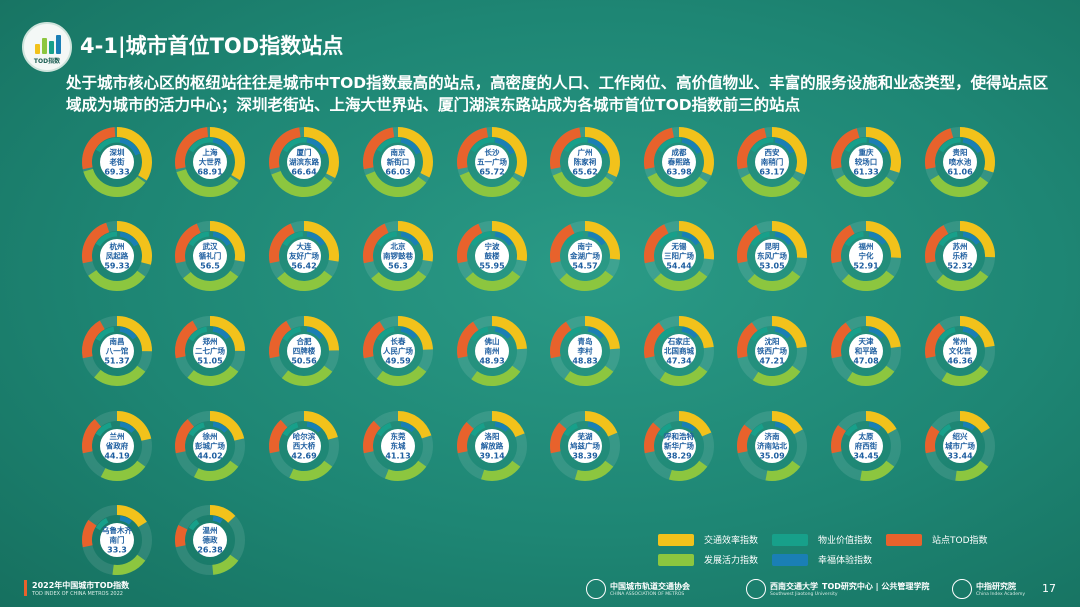 The image size is (1080, 607). What do you see at coordinates (116, 266) in the screenshot?
I see `station-value-label: 59.33` at bounding box center [116, 266].